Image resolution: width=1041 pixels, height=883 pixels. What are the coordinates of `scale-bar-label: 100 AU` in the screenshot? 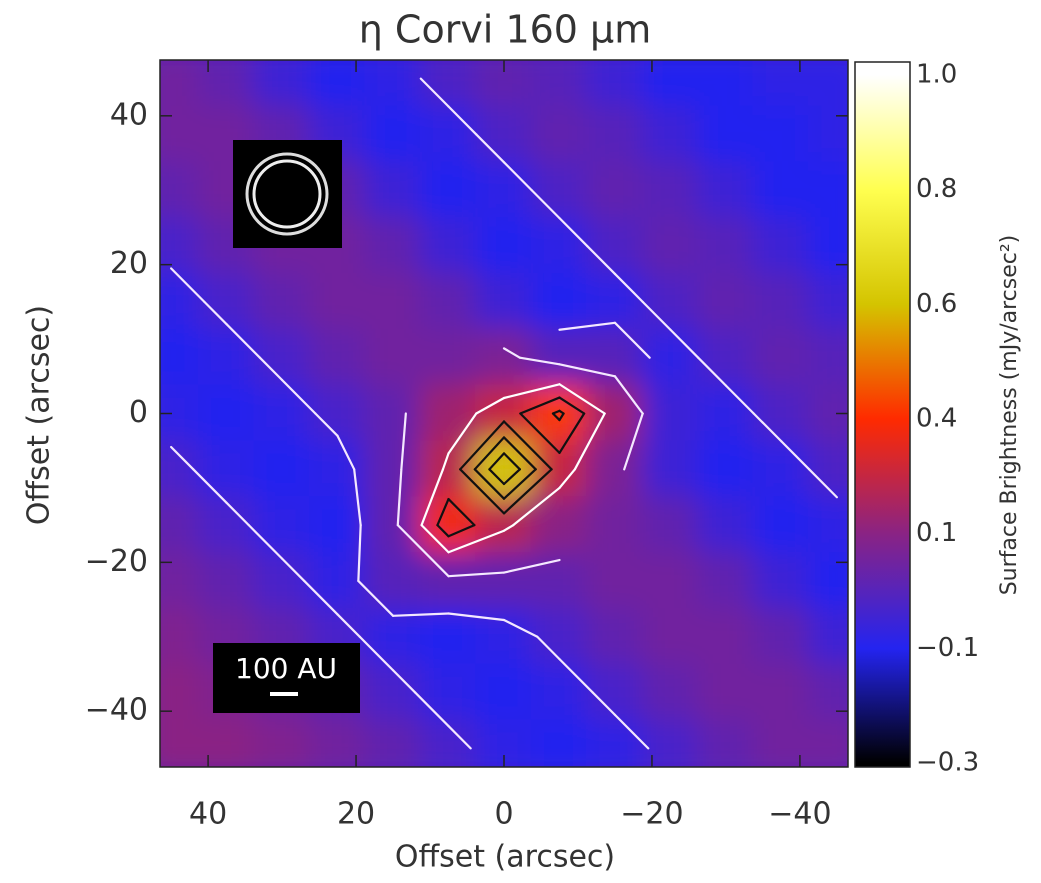 It's located at (286, 668).